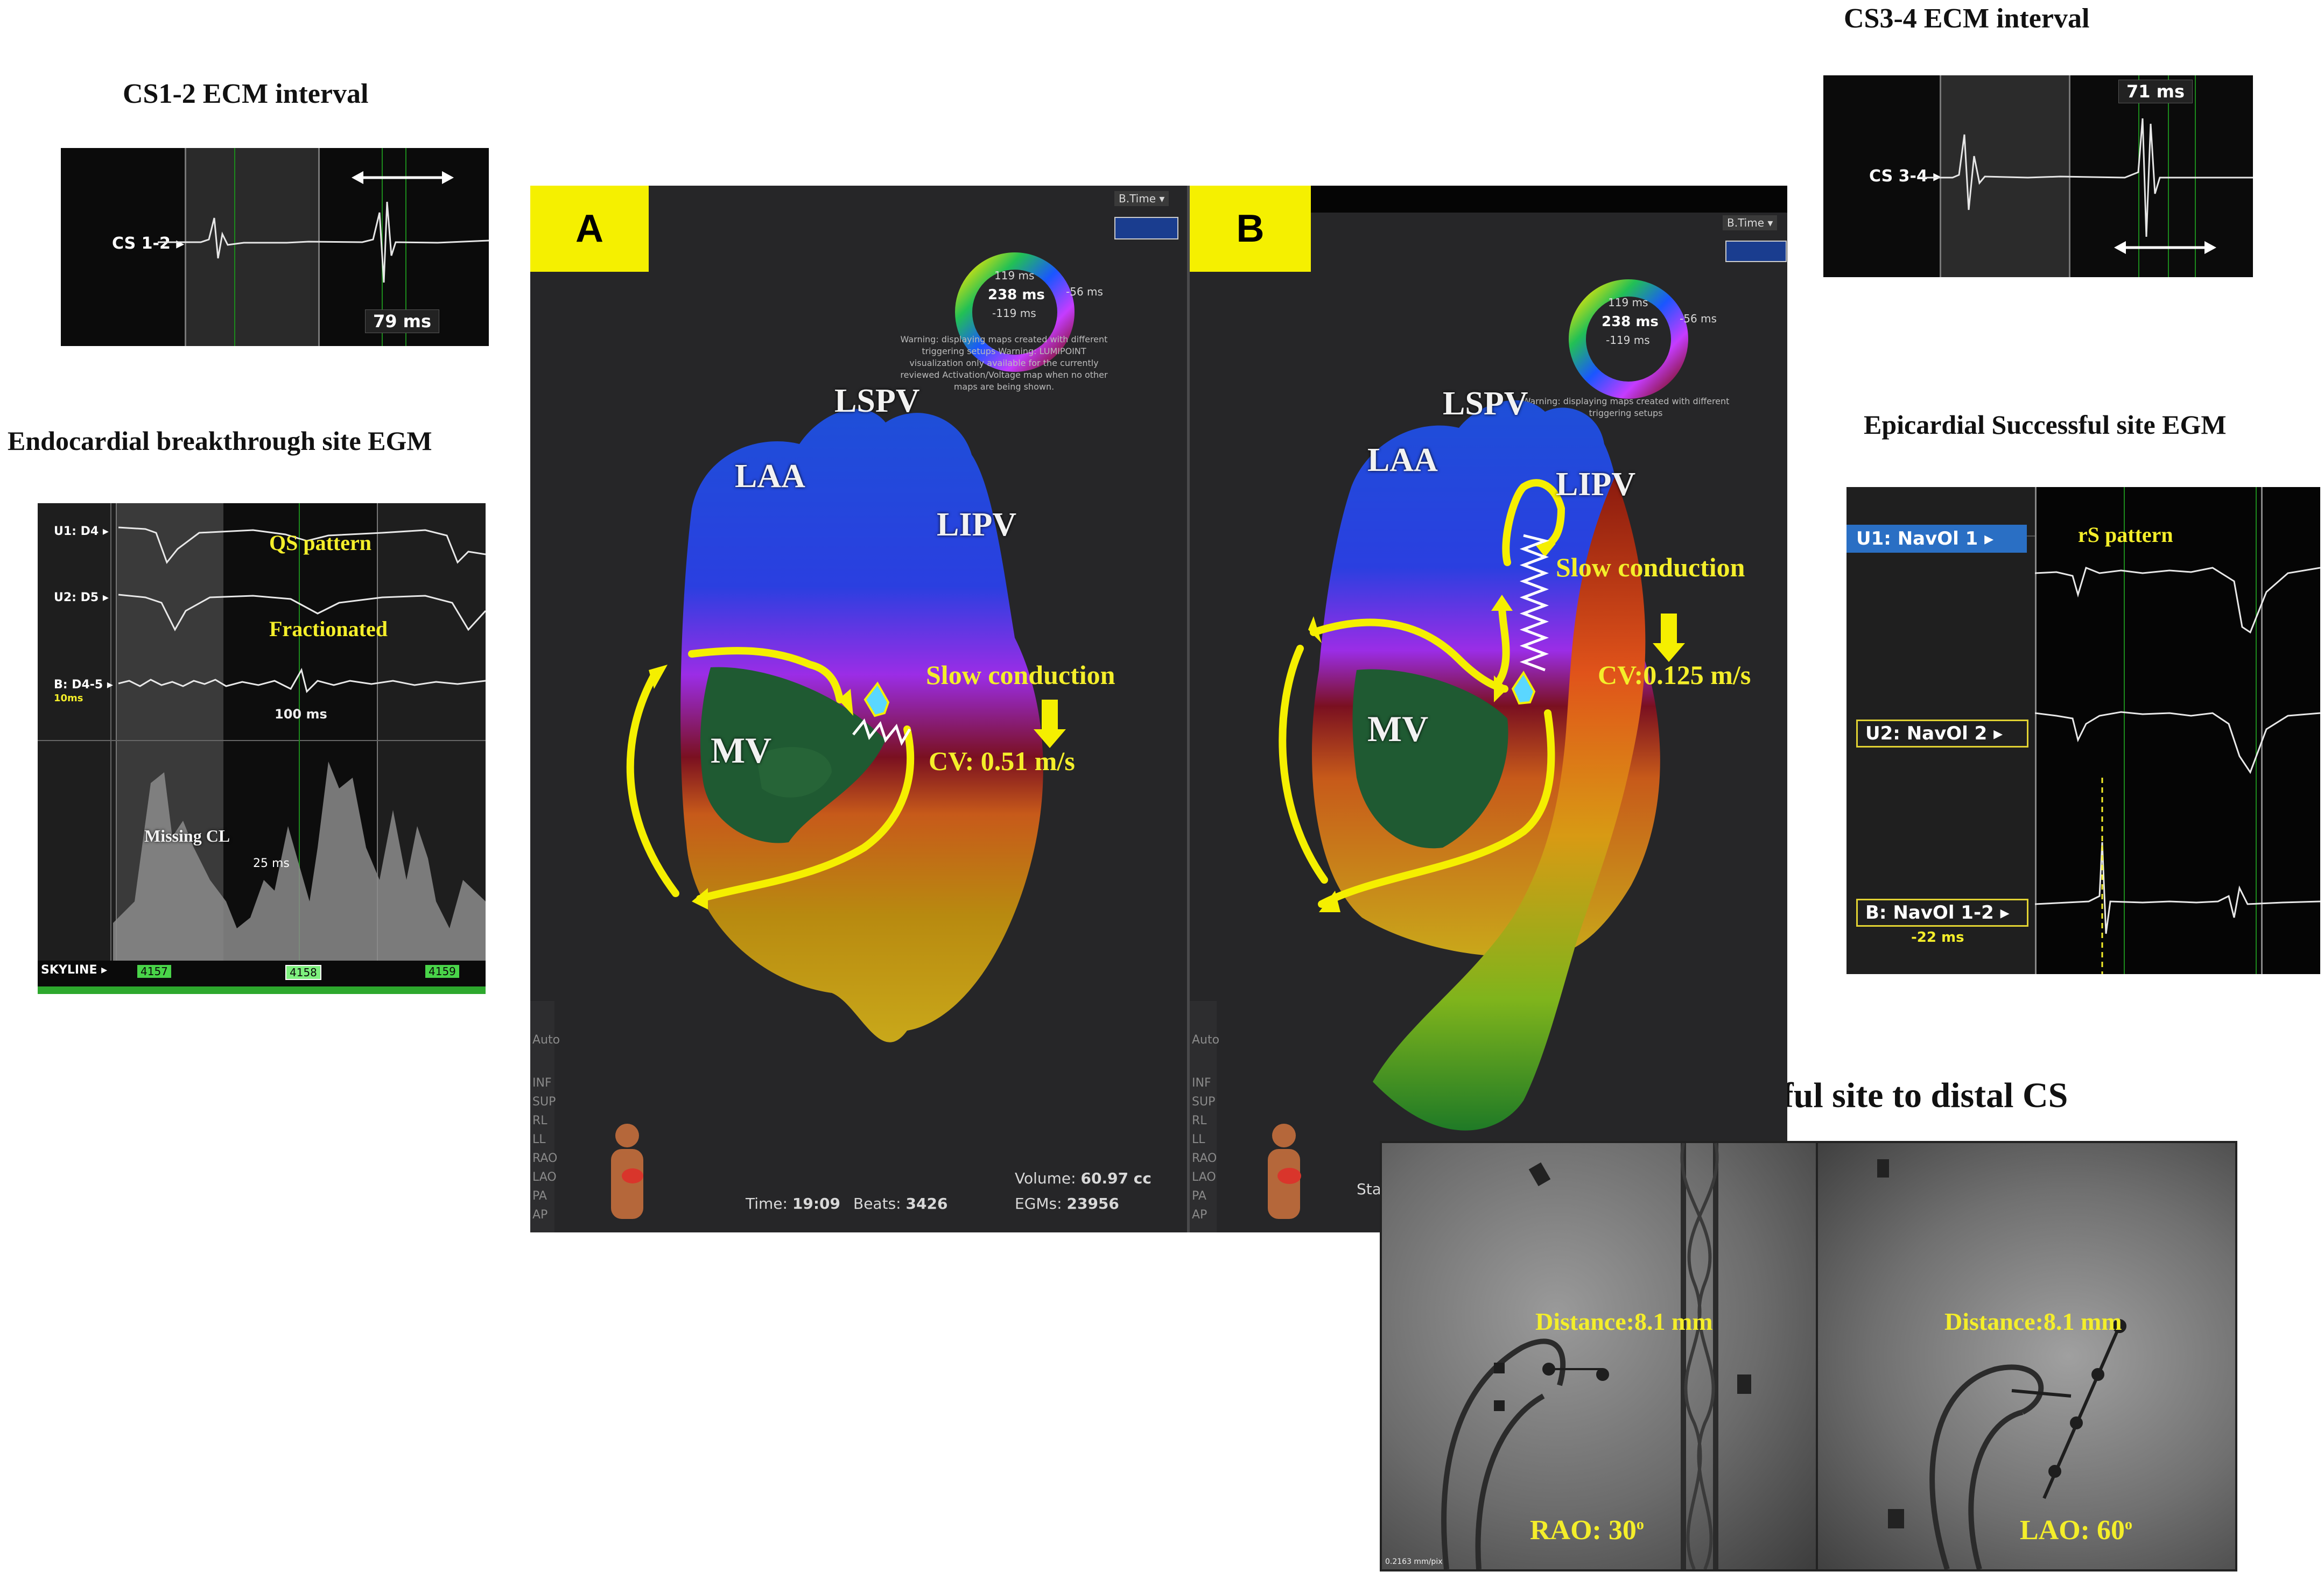 The height and width of the screenshot is (1572, 2324). I want to click on map-a-toolbar, so click(542, 1117).